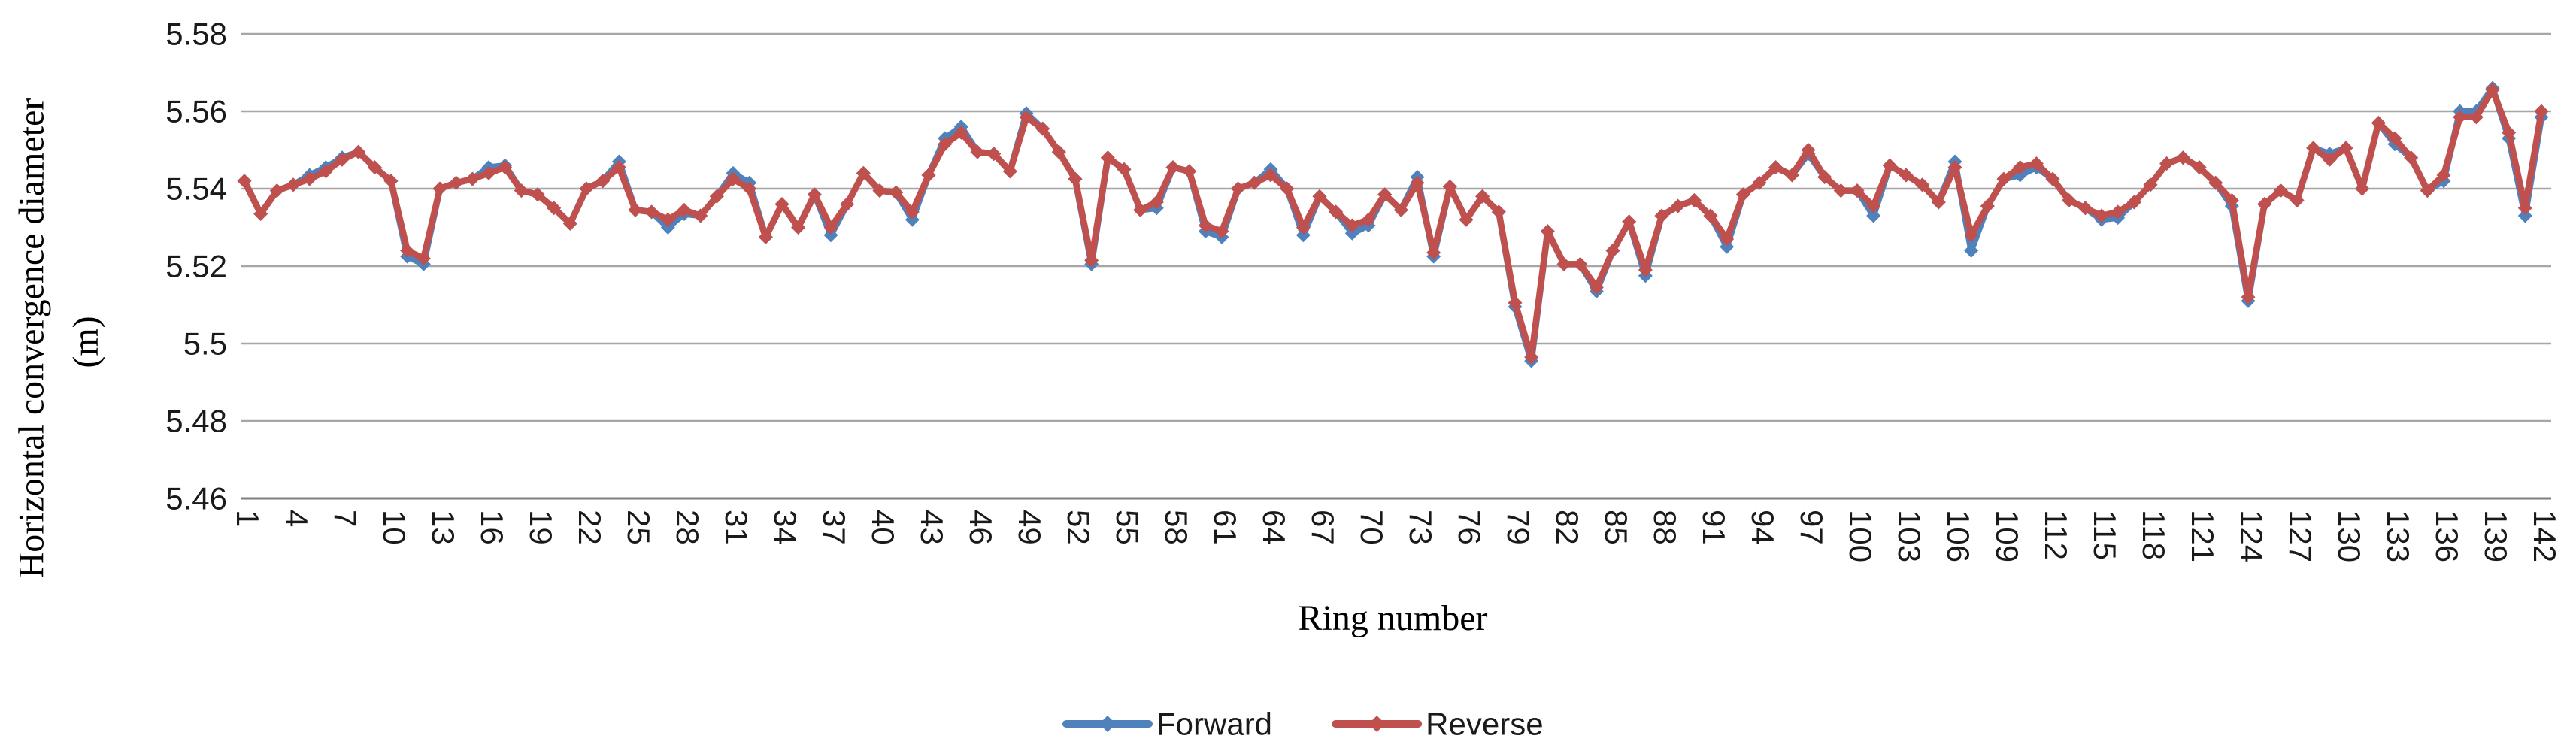 This screenshot has width=2576, height=751. Describe the element at coordinates (2007, 536) in the screenshot. I see `x-tick-label: 109` at that location.